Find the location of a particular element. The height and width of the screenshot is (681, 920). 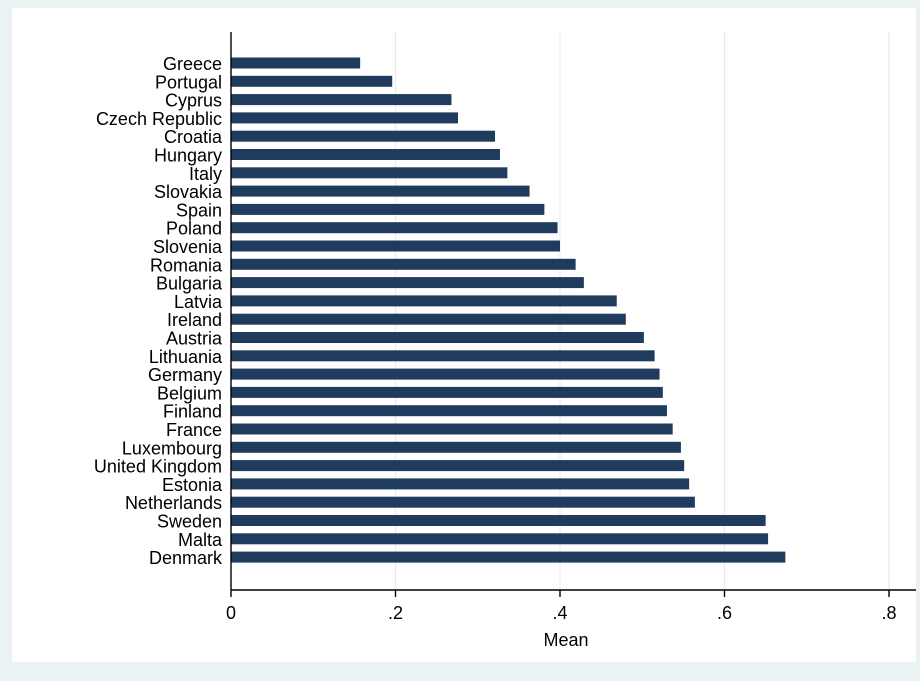

category-label: Portugal is located at coordinates (188, 82).